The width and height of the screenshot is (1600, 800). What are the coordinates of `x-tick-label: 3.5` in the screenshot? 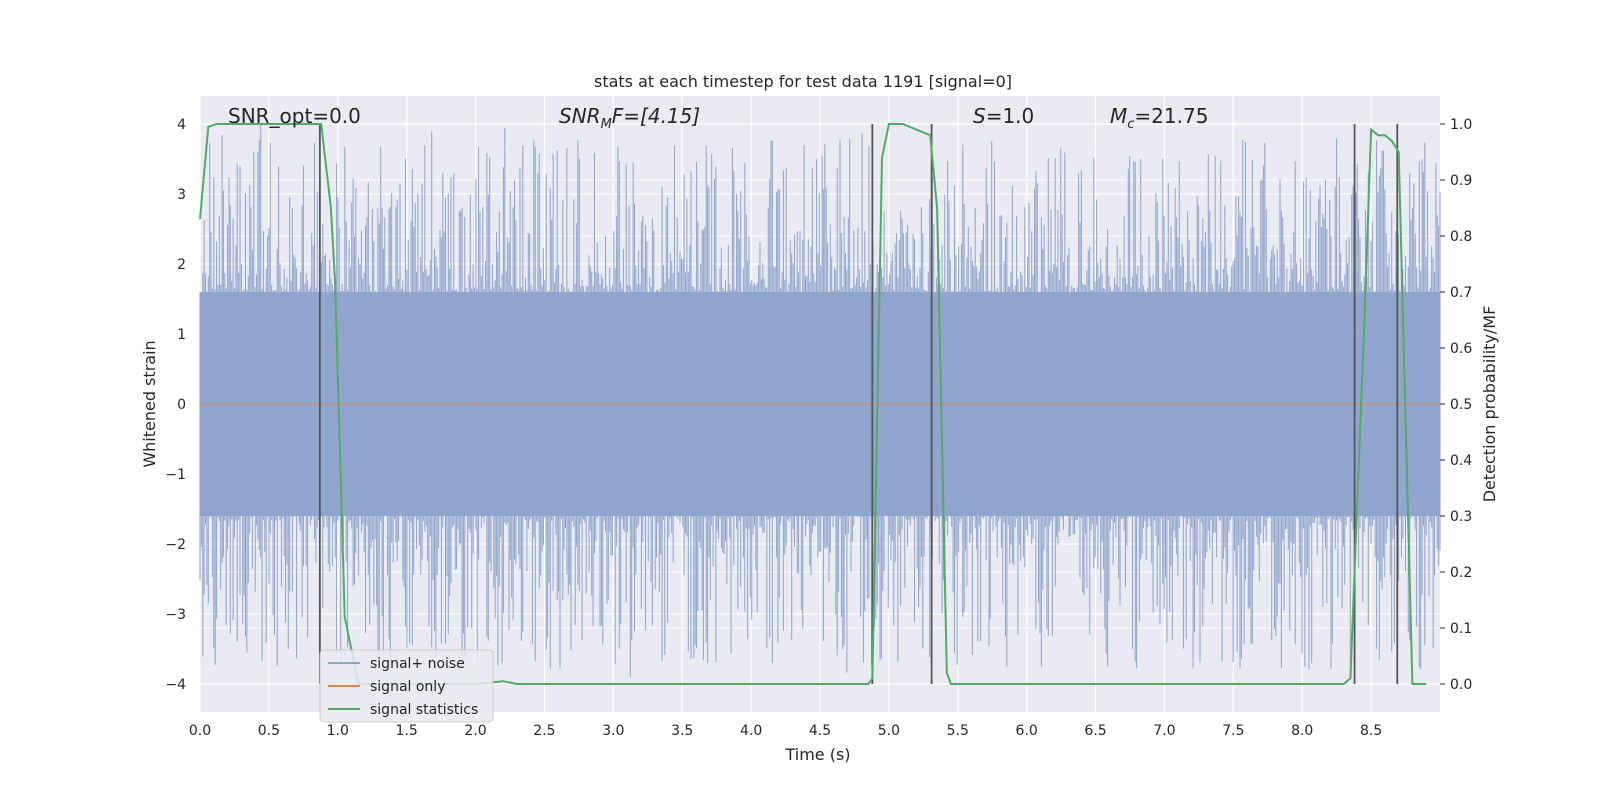 It's located at (682, 731).